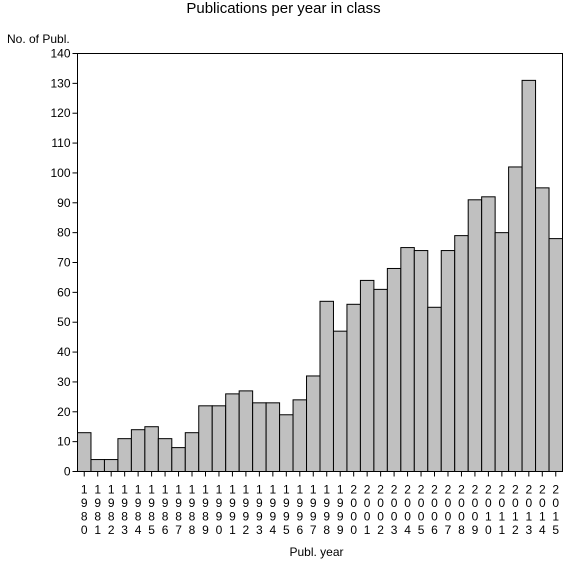  Describe the element at coordinates (380, 380) in the screenshot. I see `bar-2002` at that location.